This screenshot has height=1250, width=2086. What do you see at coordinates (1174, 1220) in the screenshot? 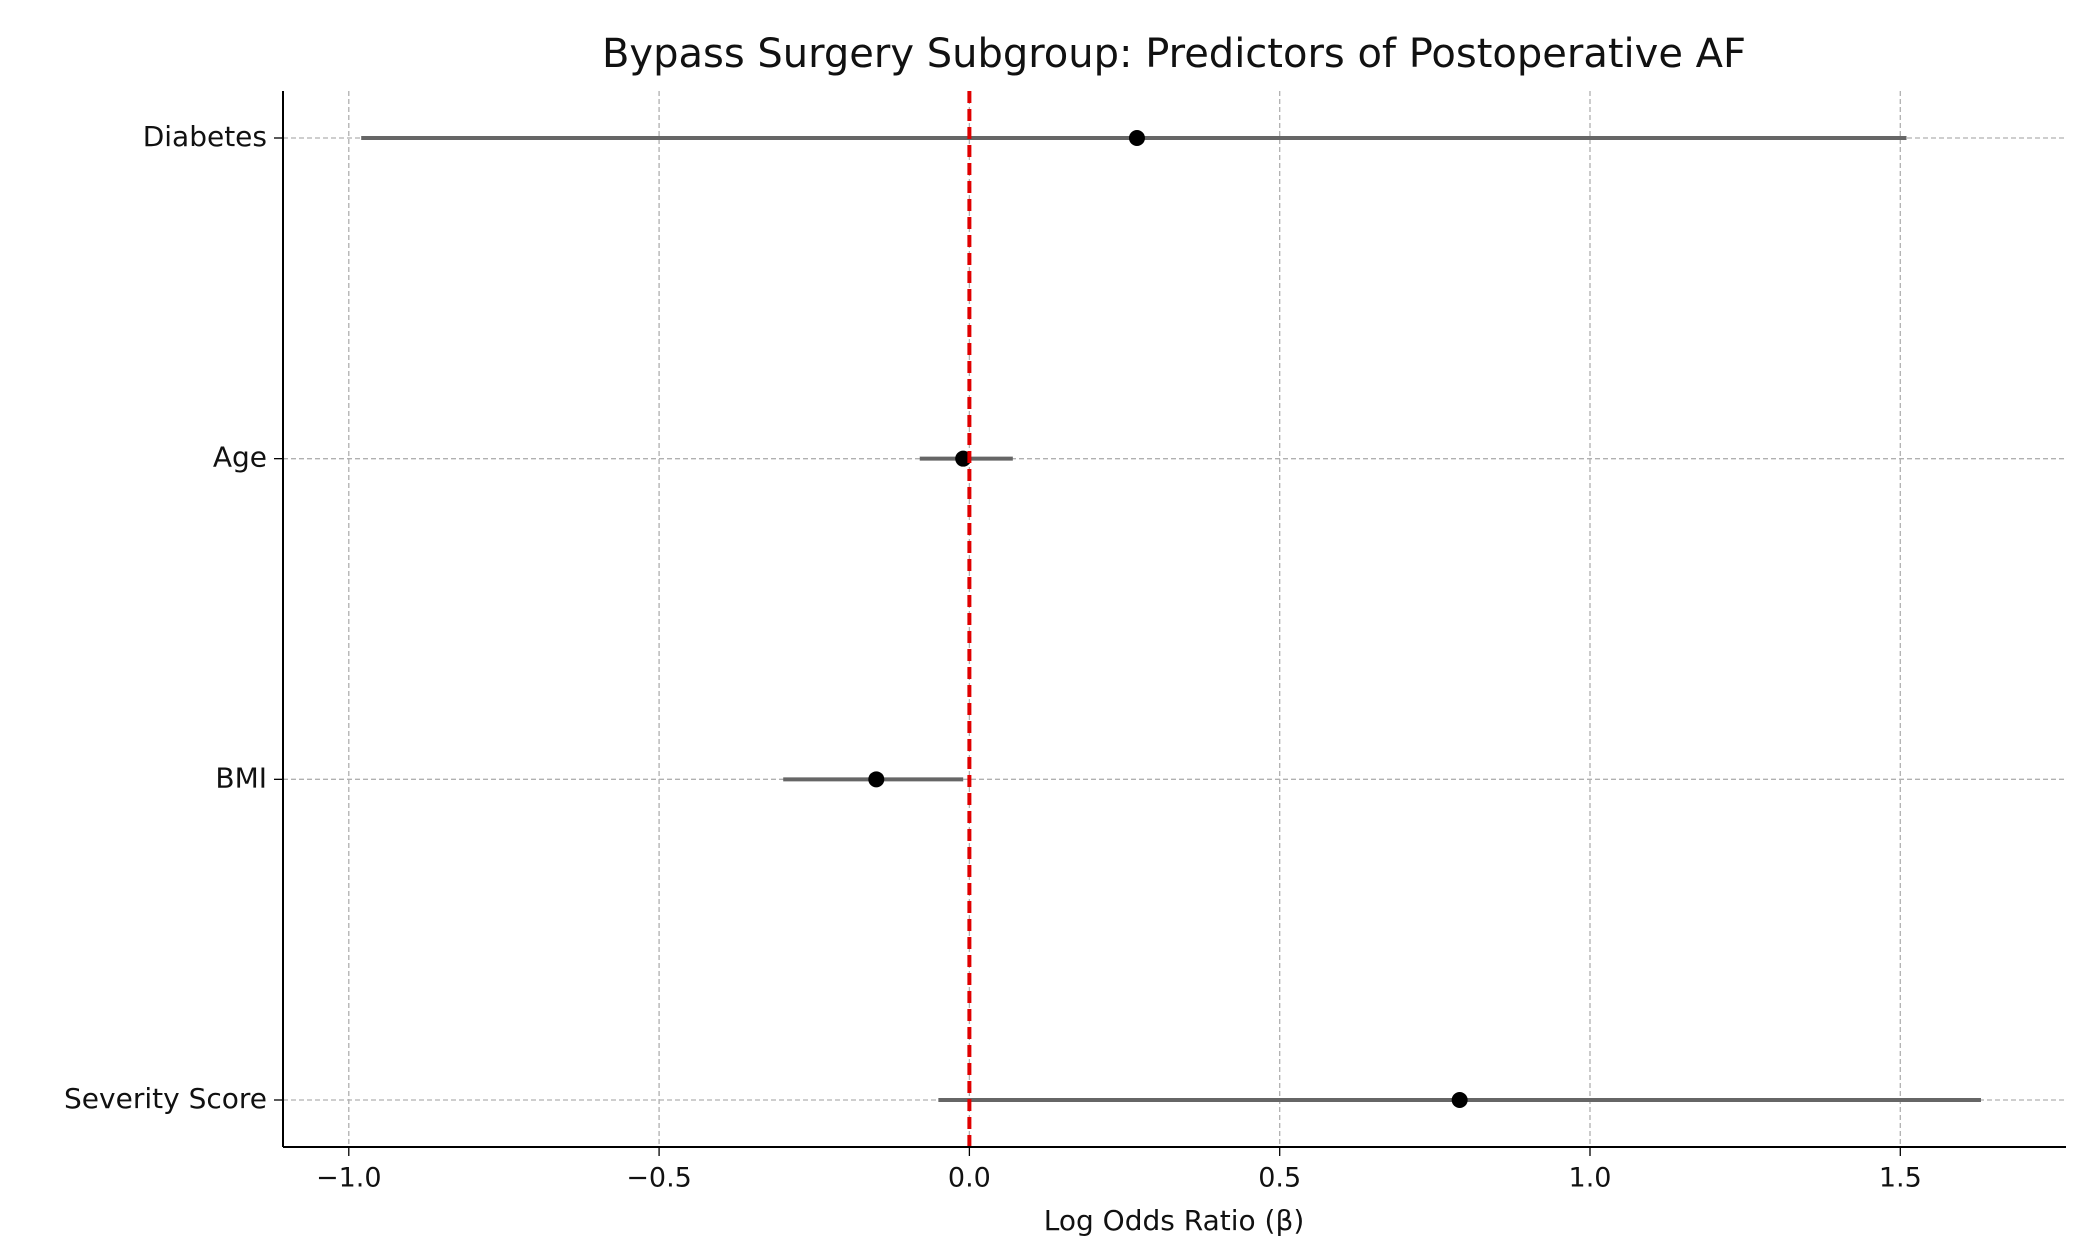
I see `x-axis-label: Log Odds Ratio (β)` at bounding box center [1174, 1220].